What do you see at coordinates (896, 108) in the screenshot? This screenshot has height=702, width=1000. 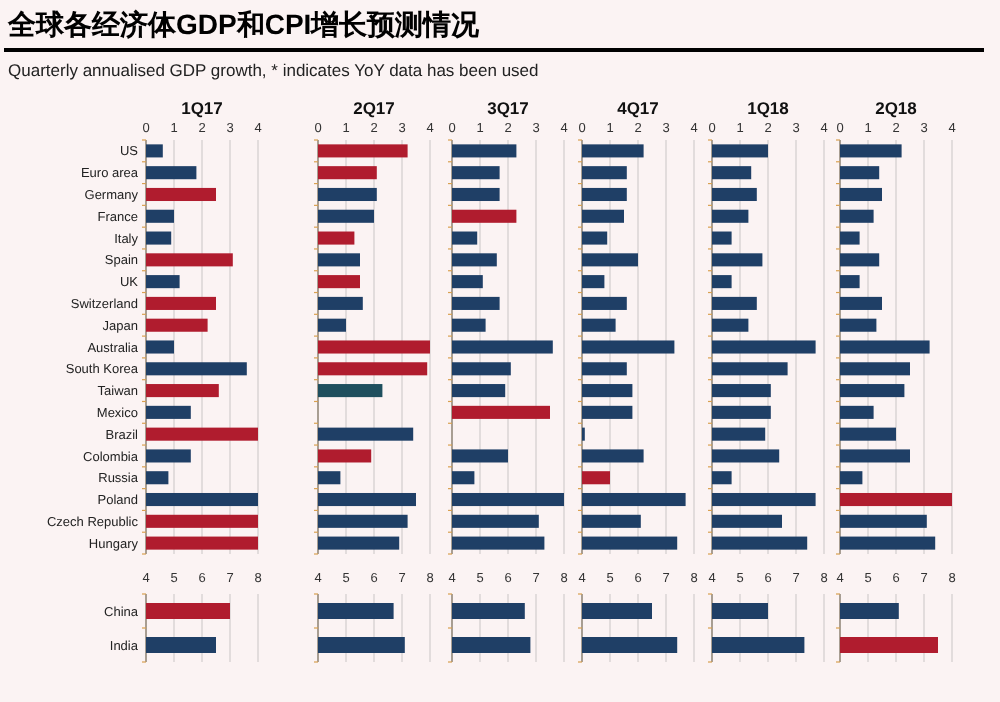 I see `chart-title: 2Q18` at bounding box center [896, 108].